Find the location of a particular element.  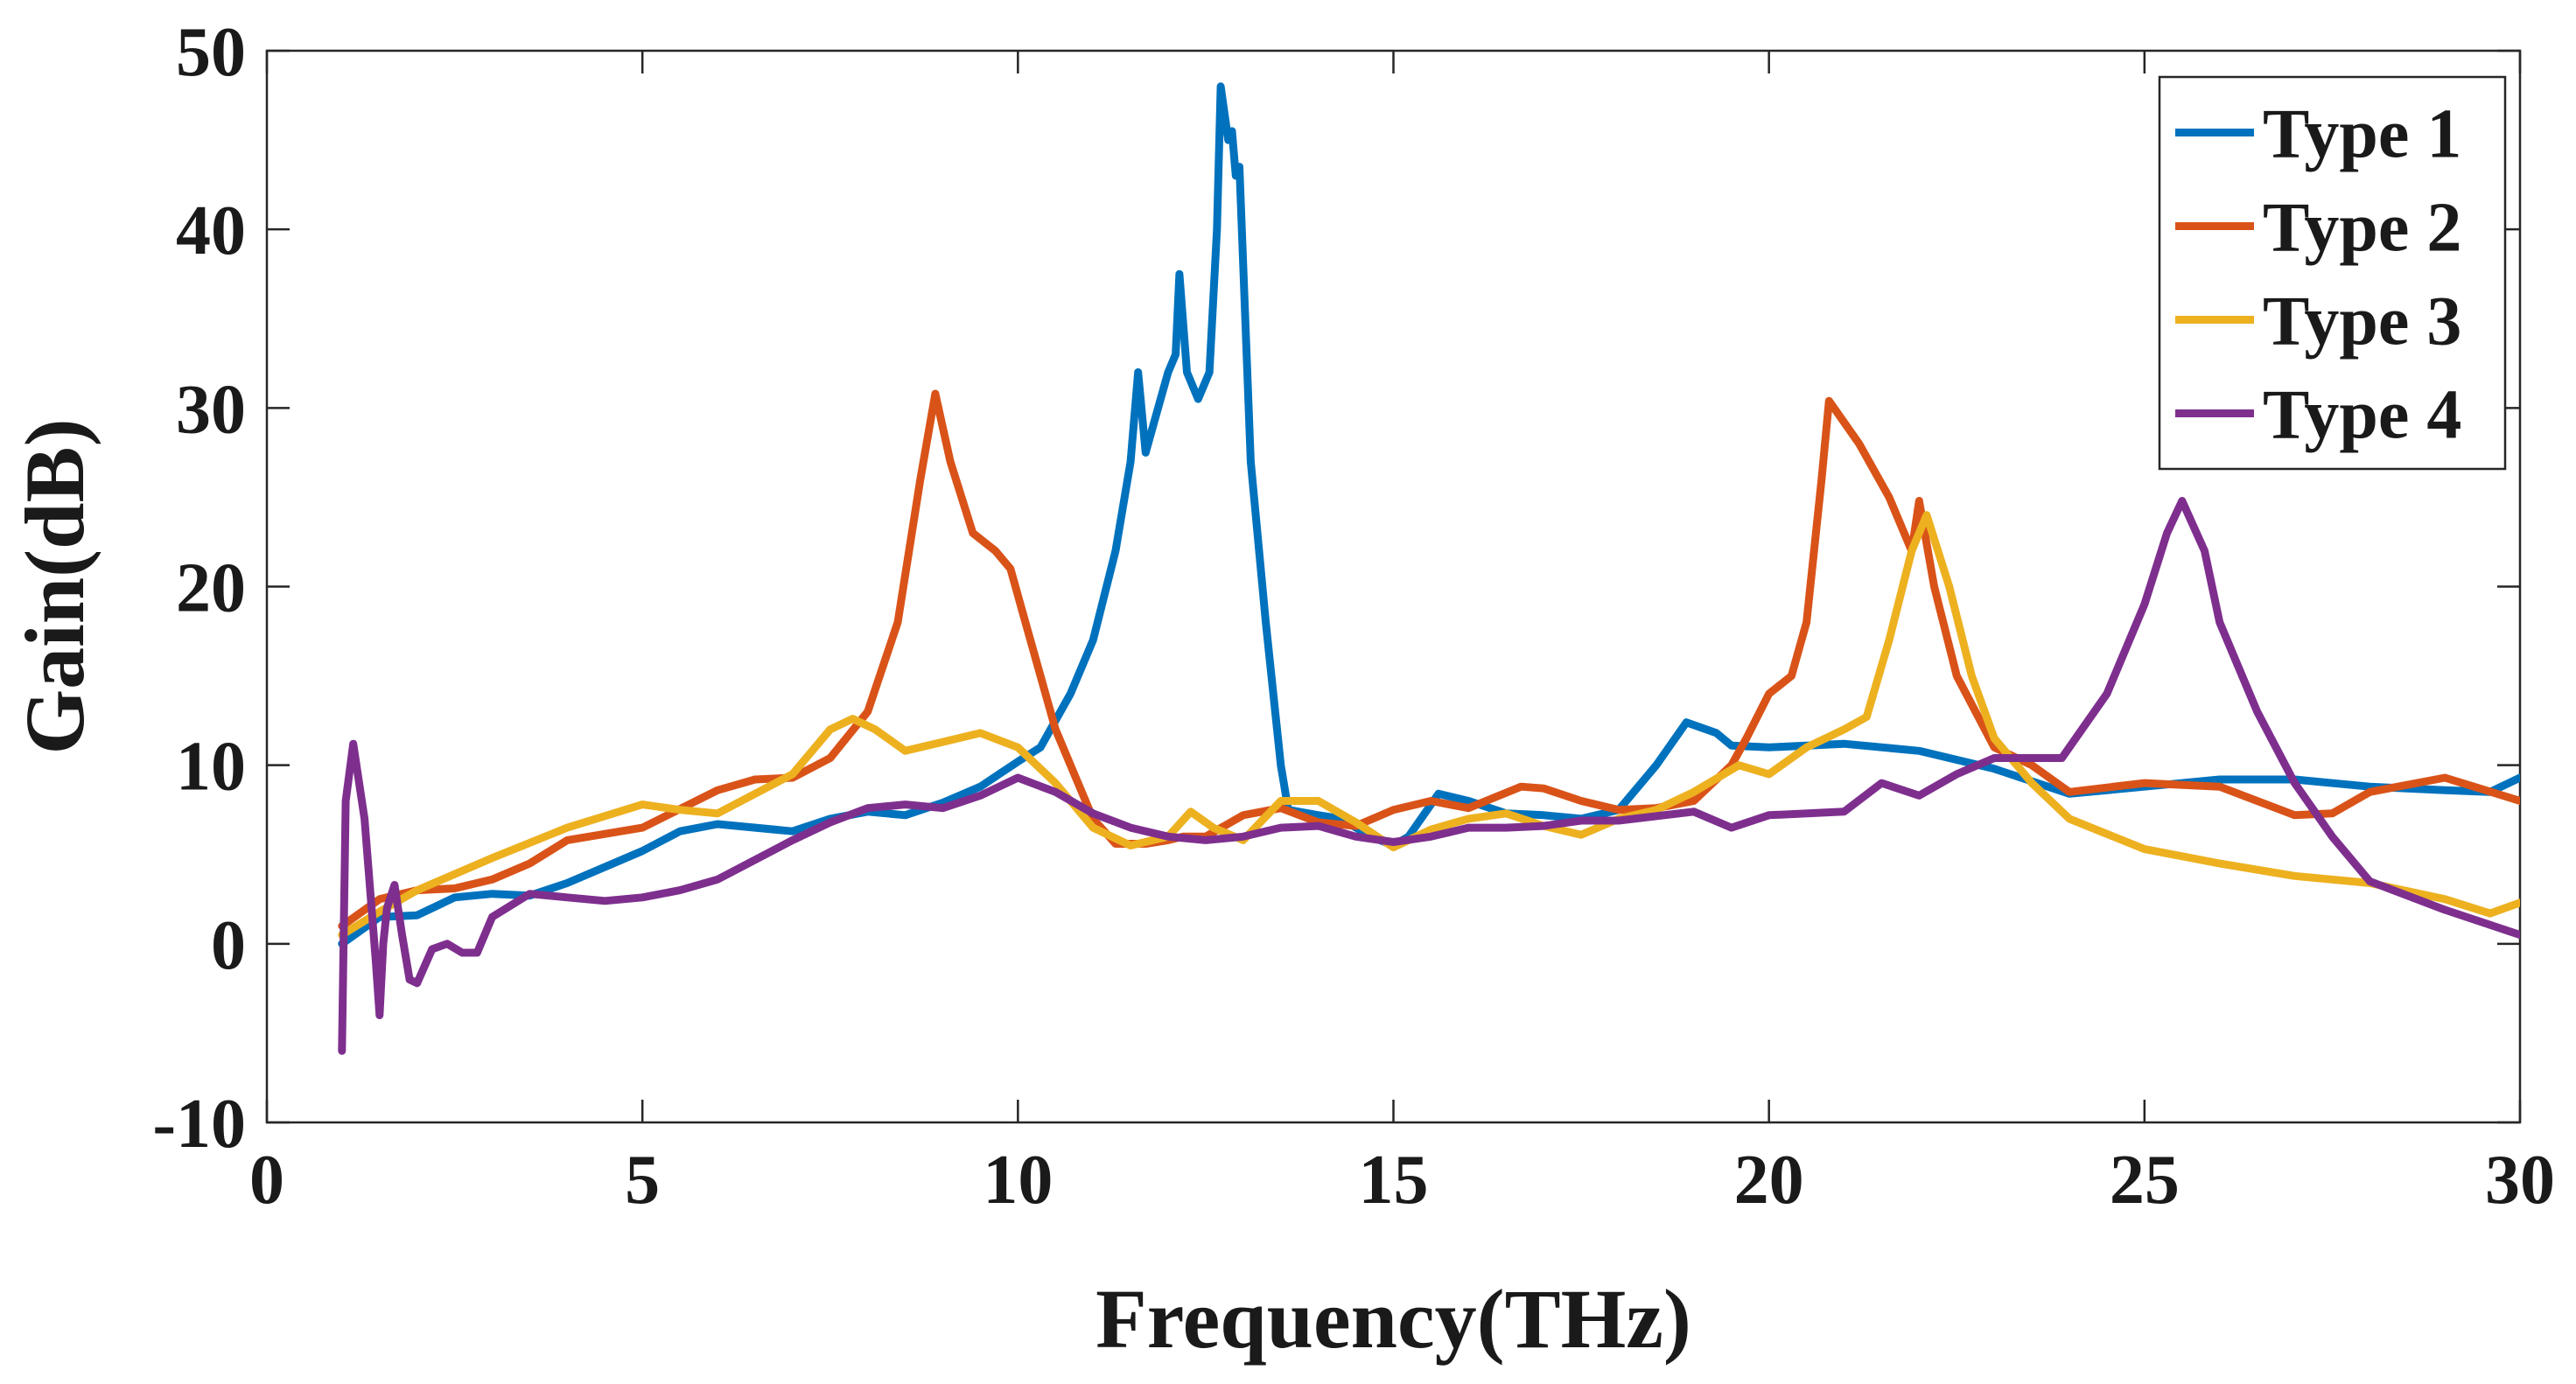

y-tick-label-10: 10 is located at coordinates (211, 767).